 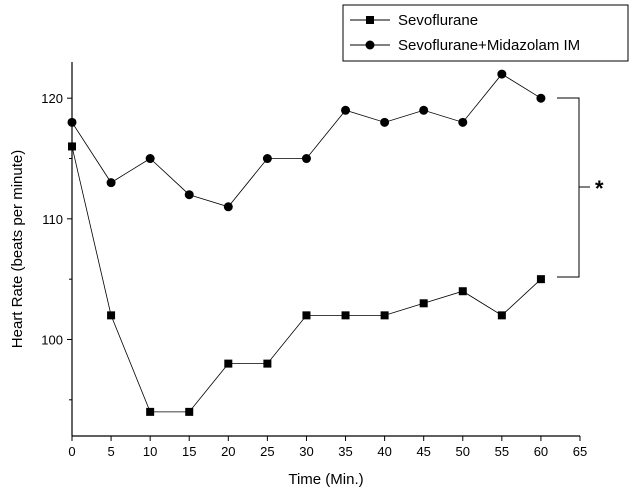 What do you see at coordinates (438, 20) in the screenshot?
I see `legend-label-sevoflurane: Sevoflurane` at bounding box center [438, 20].